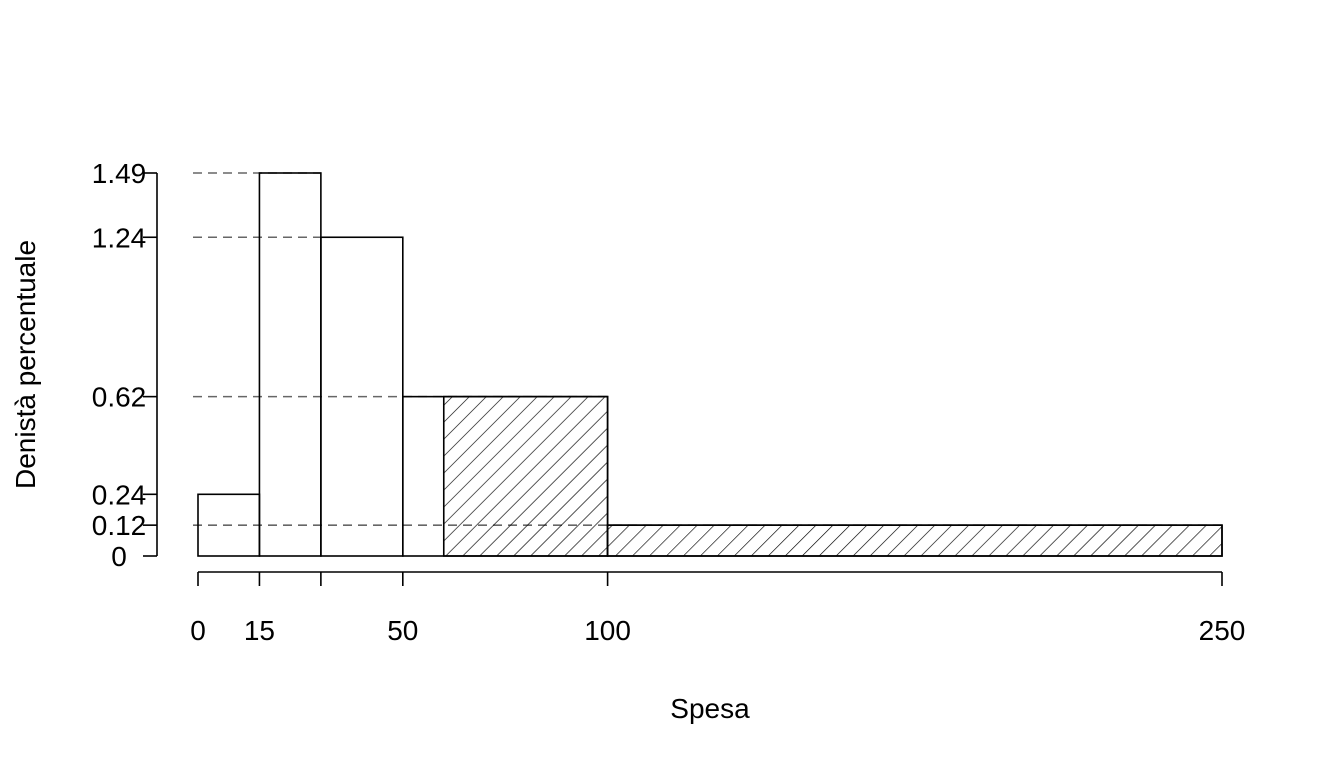 The height and width of the screenshot is (768, 1344). I want to click on x-tick-label: 15, so click(259, 630).